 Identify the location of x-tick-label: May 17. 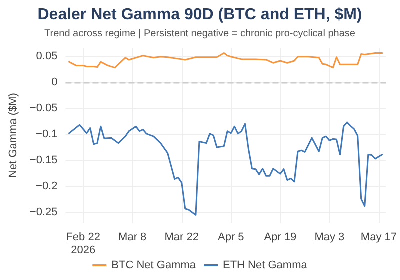
(378, 238).